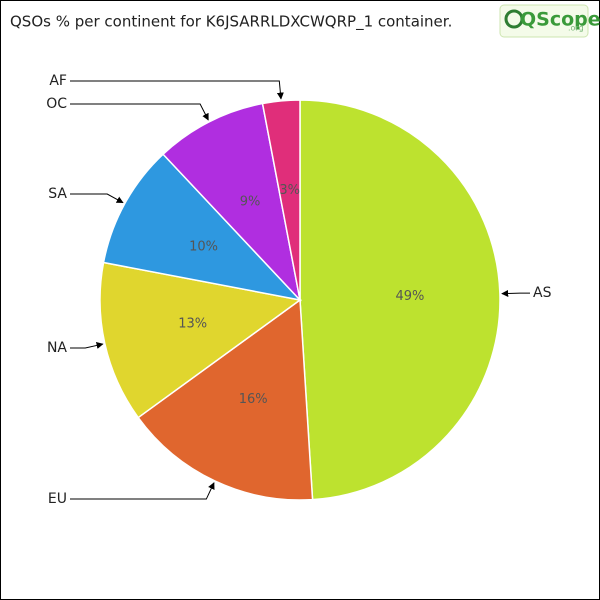  I want to click on category-label: NA, so click(57, 348).